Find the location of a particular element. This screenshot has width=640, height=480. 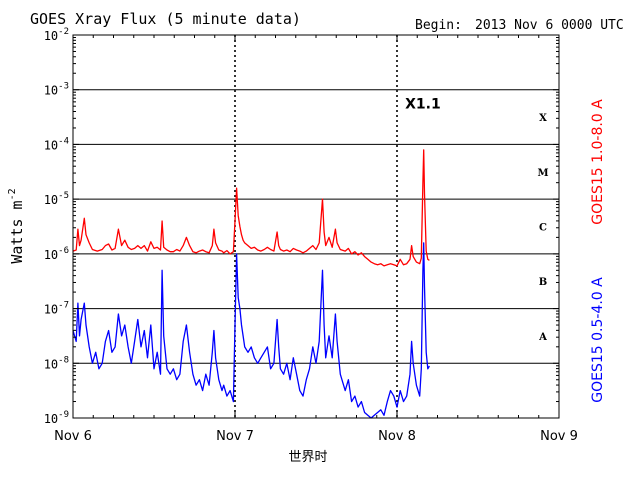

flare-class-c: C is located at coordinates (543, 228).